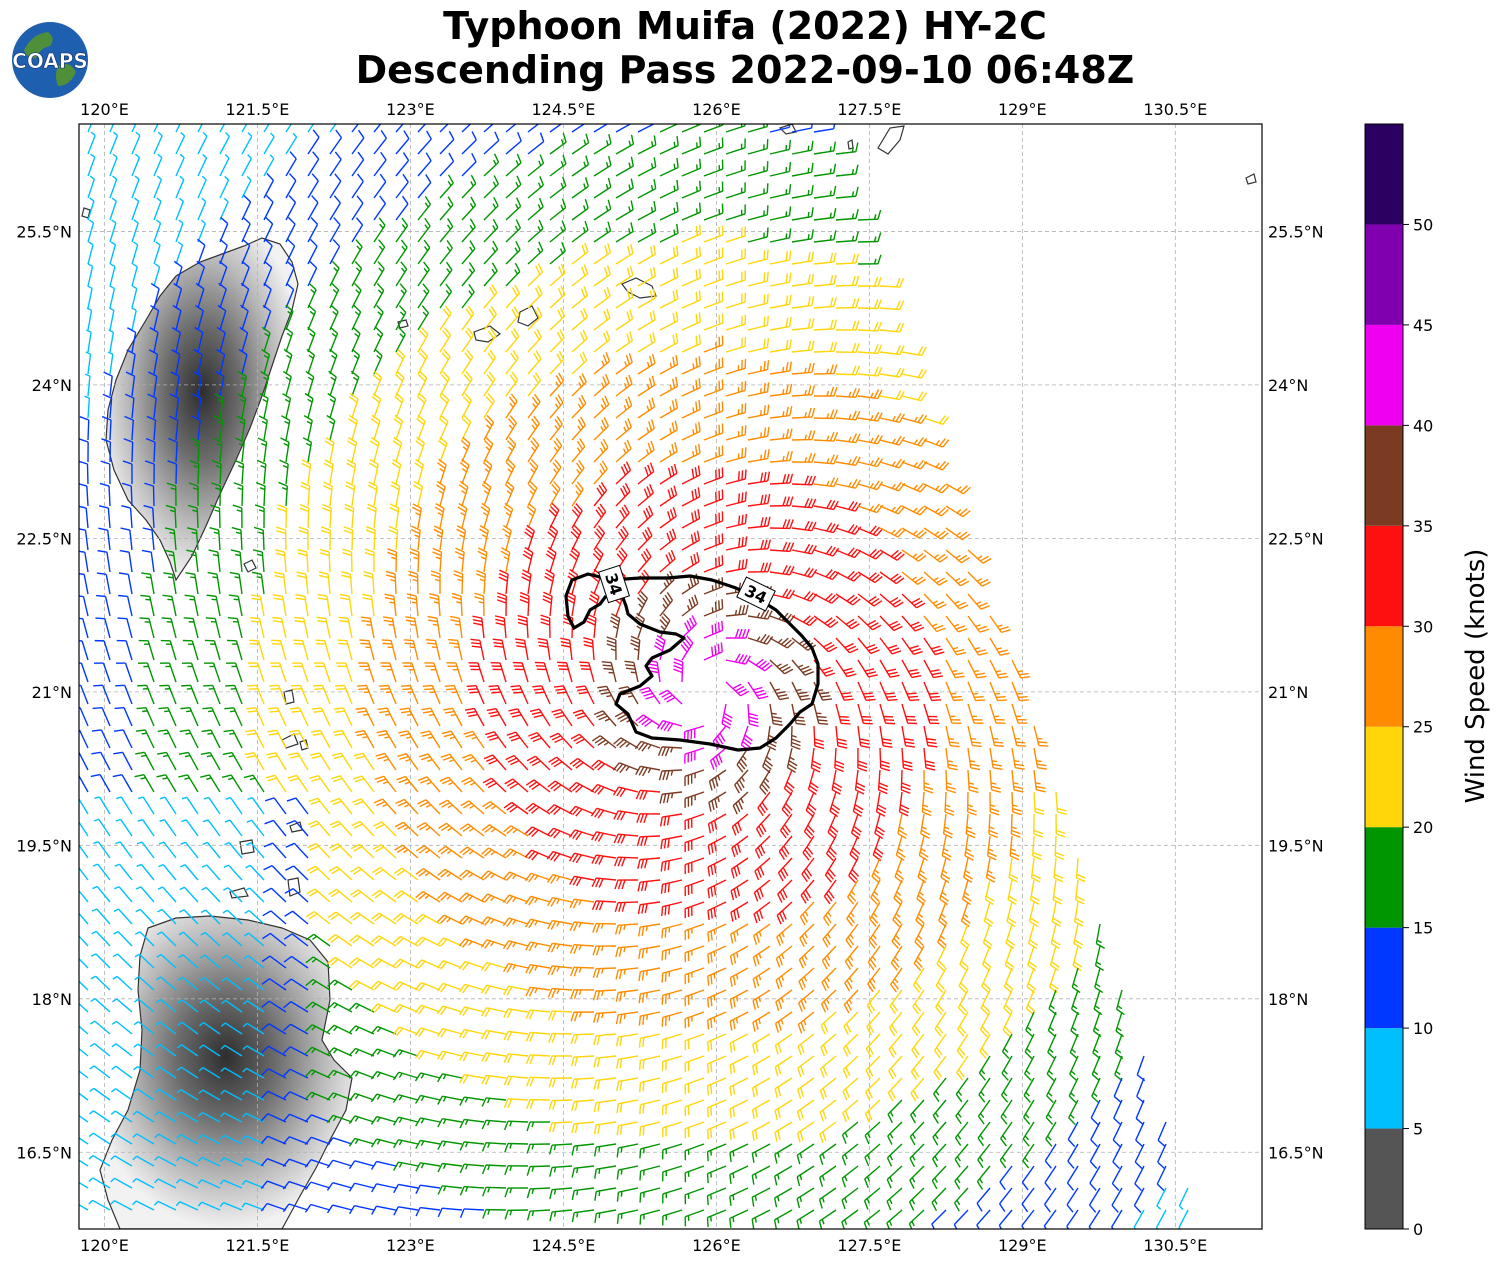 The width and height of the screenshot is (1502, 1264). I want to click on lat-tick-label-right: 21°N, so click(1288, 692).